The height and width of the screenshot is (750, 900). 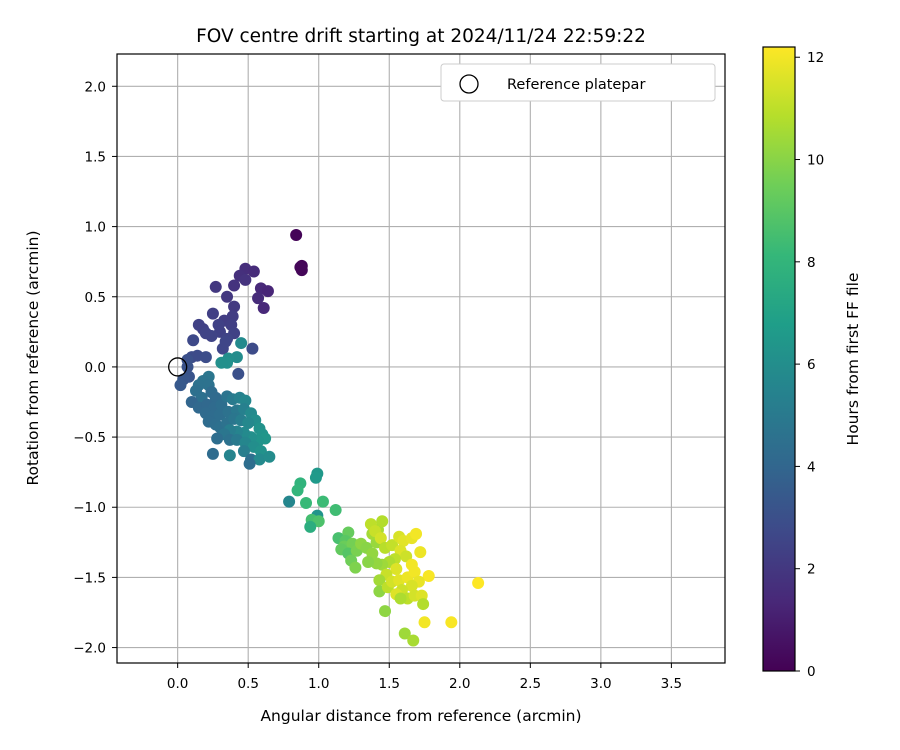 I want to click on colorbar-tick-label: 0, so click(x=811, y=672).